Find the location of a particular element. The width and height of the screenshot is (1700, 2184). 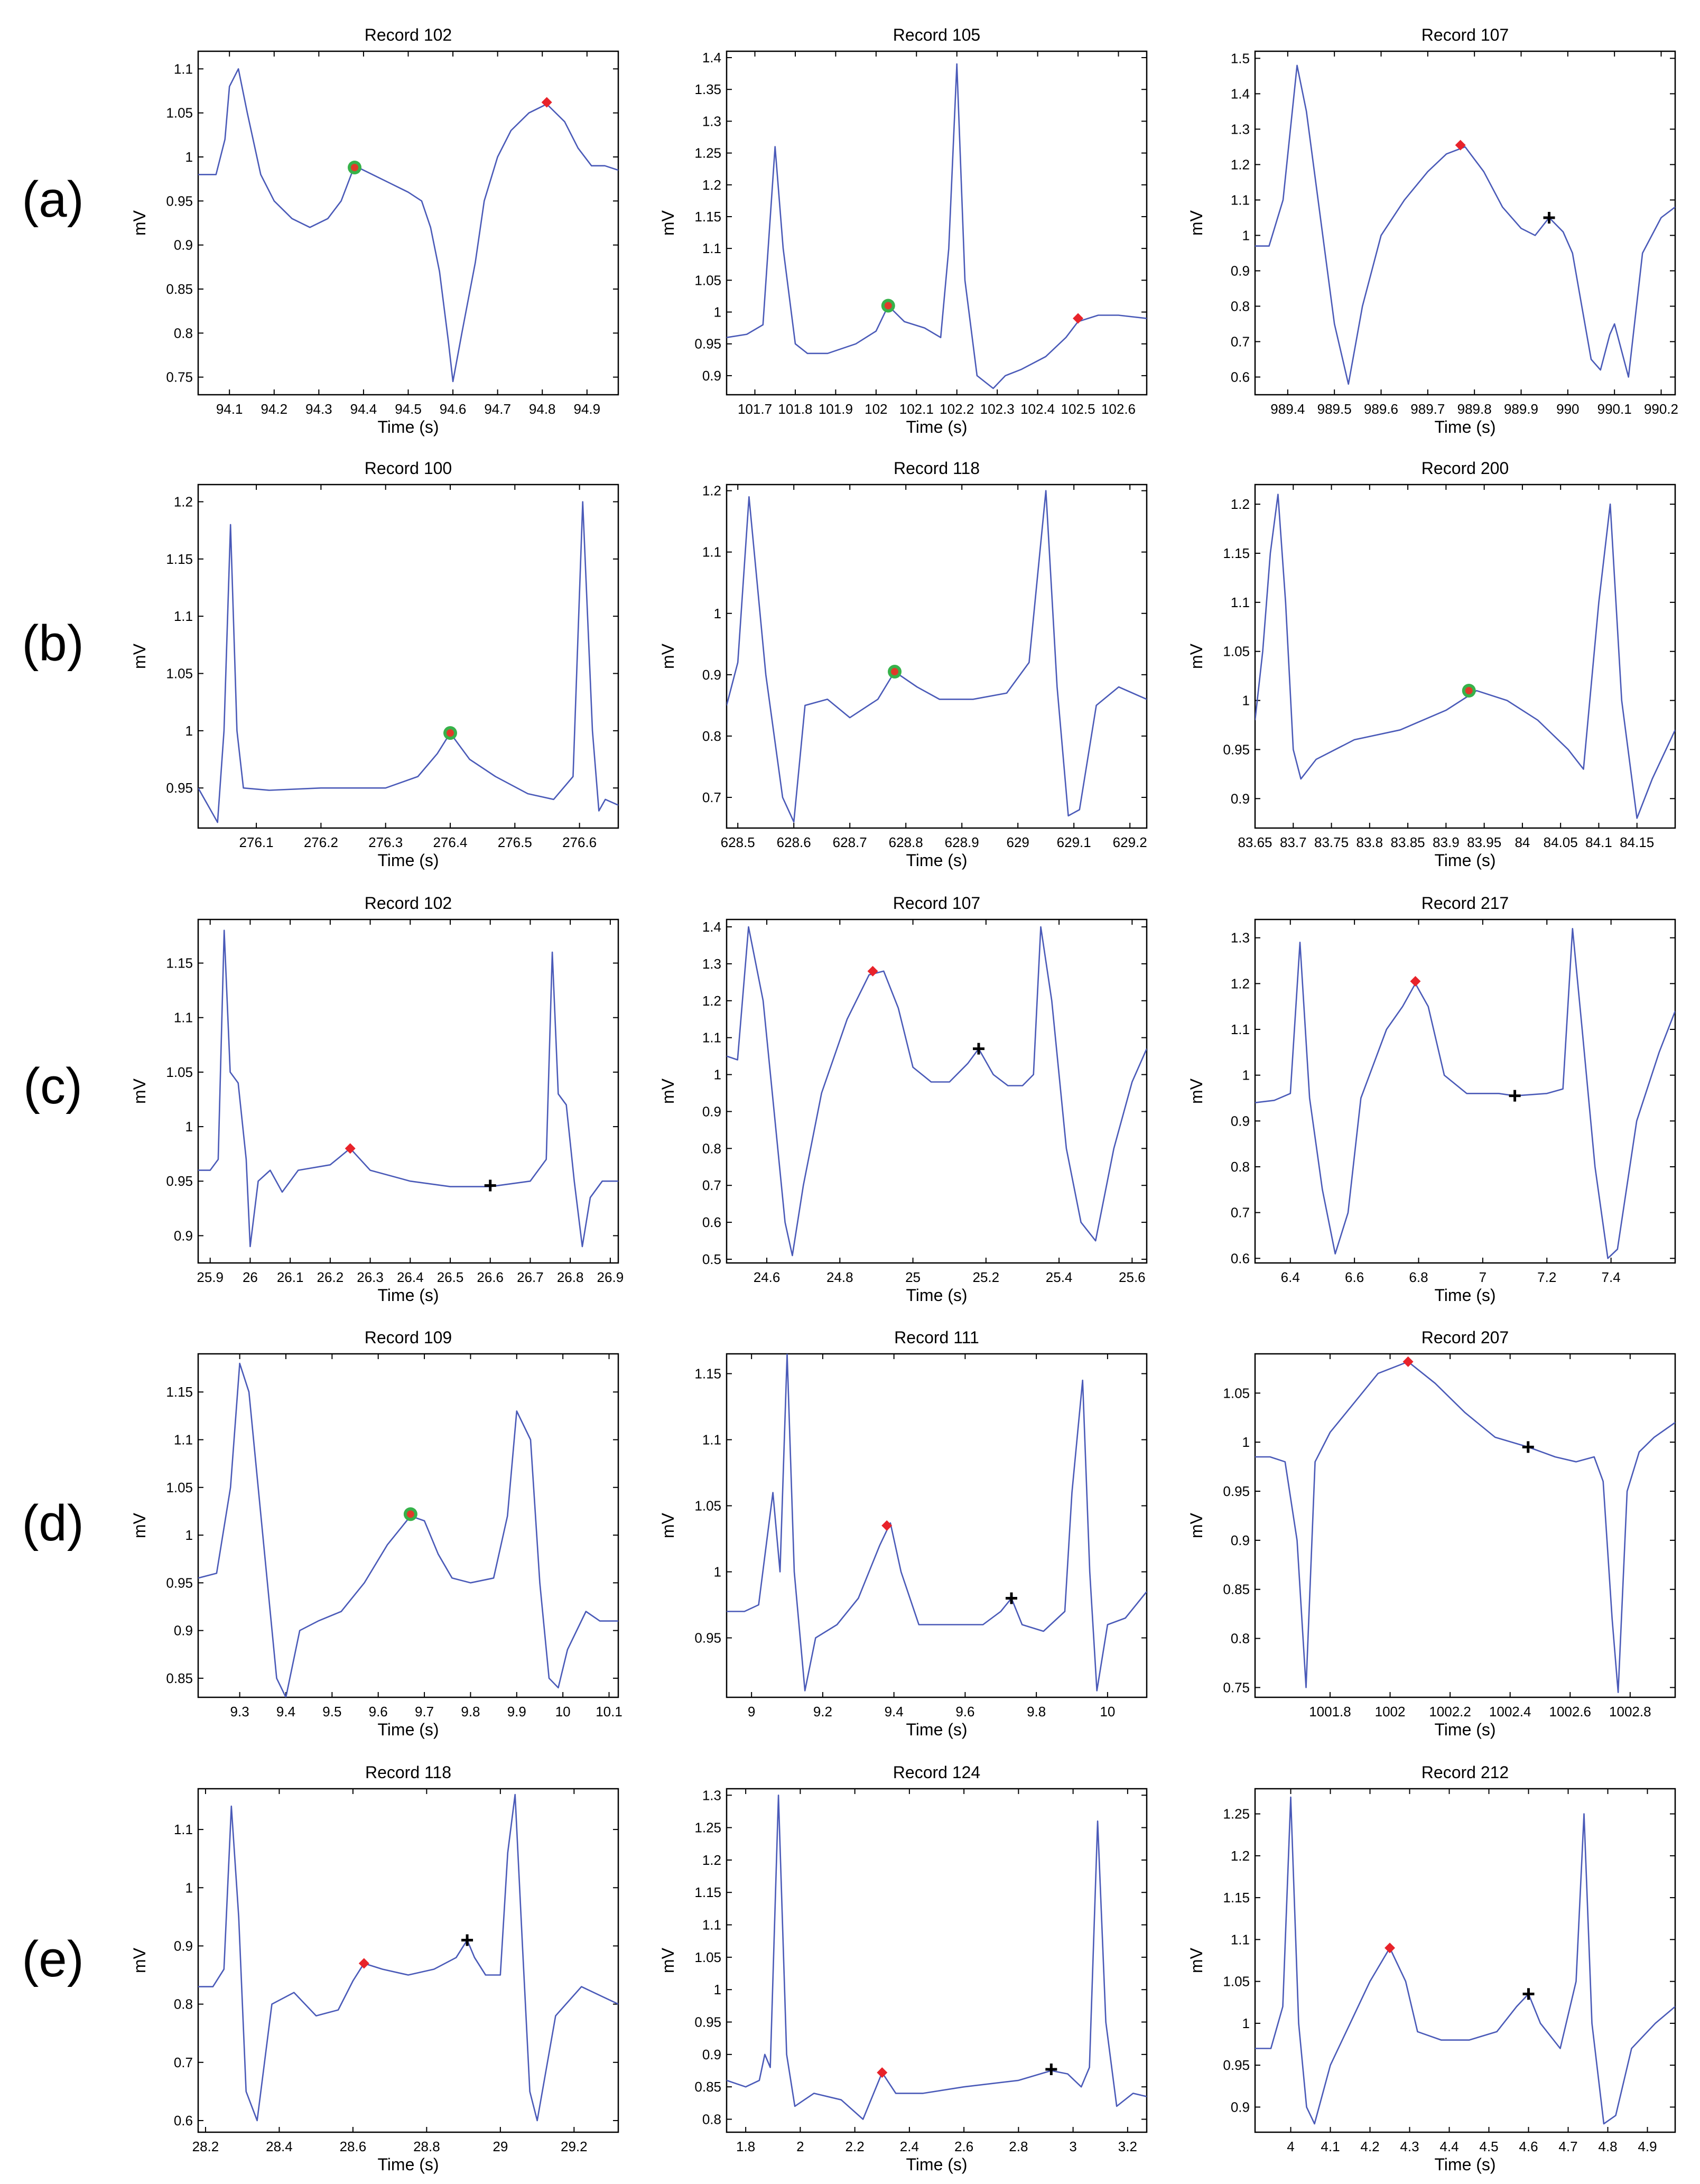

x-tick-label: 84 is located at coordinates (1522, 842).